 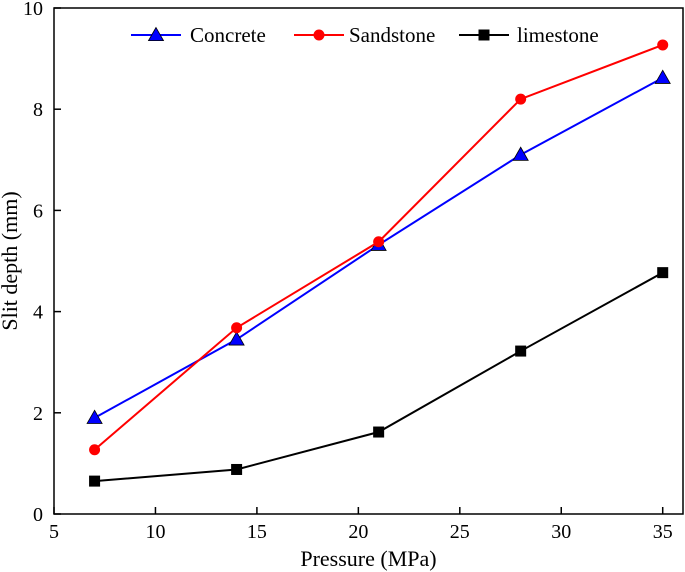 What do you see at coordinates (38, 110) in the screenshot?
I see `y-tick-label: 8` at bounding box center [38, 110].